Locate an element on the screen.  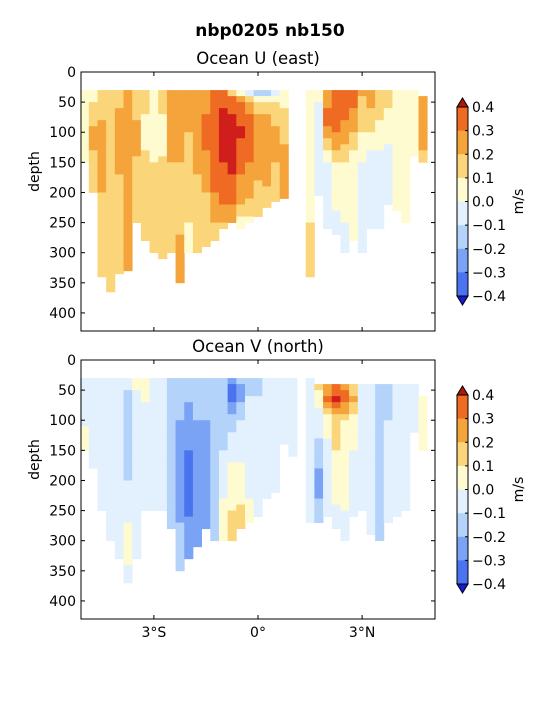
colorbar-segment is located at coordinates (462, 260).